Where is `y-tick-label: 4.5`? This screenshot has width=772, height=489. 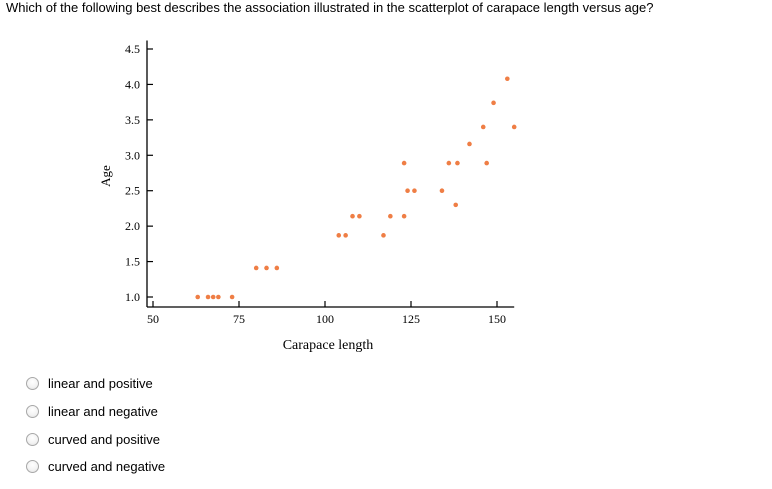 y-tick-label: 4.5 is located at coordinates (132, 49).